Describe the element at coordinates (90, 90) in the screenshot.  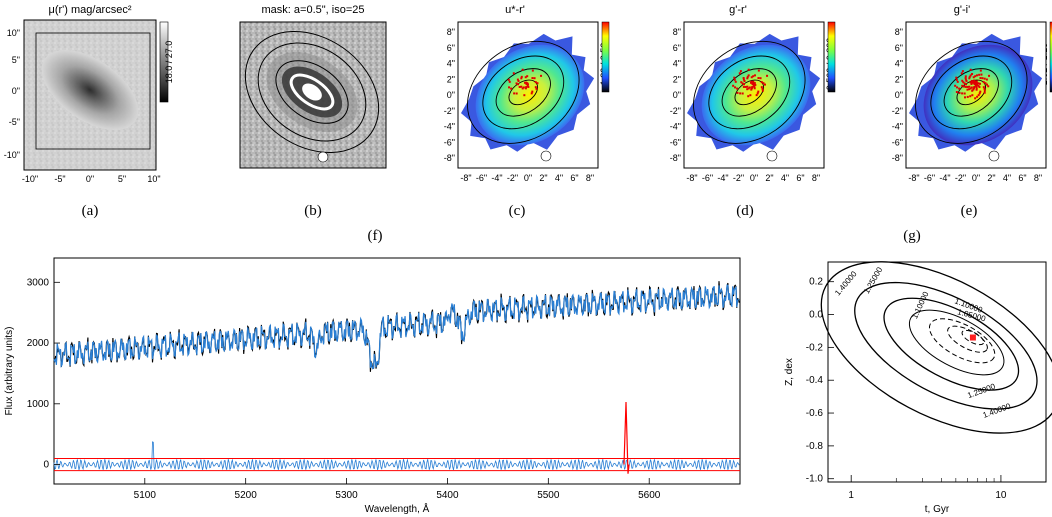
I see `galaxy-image` at that location.